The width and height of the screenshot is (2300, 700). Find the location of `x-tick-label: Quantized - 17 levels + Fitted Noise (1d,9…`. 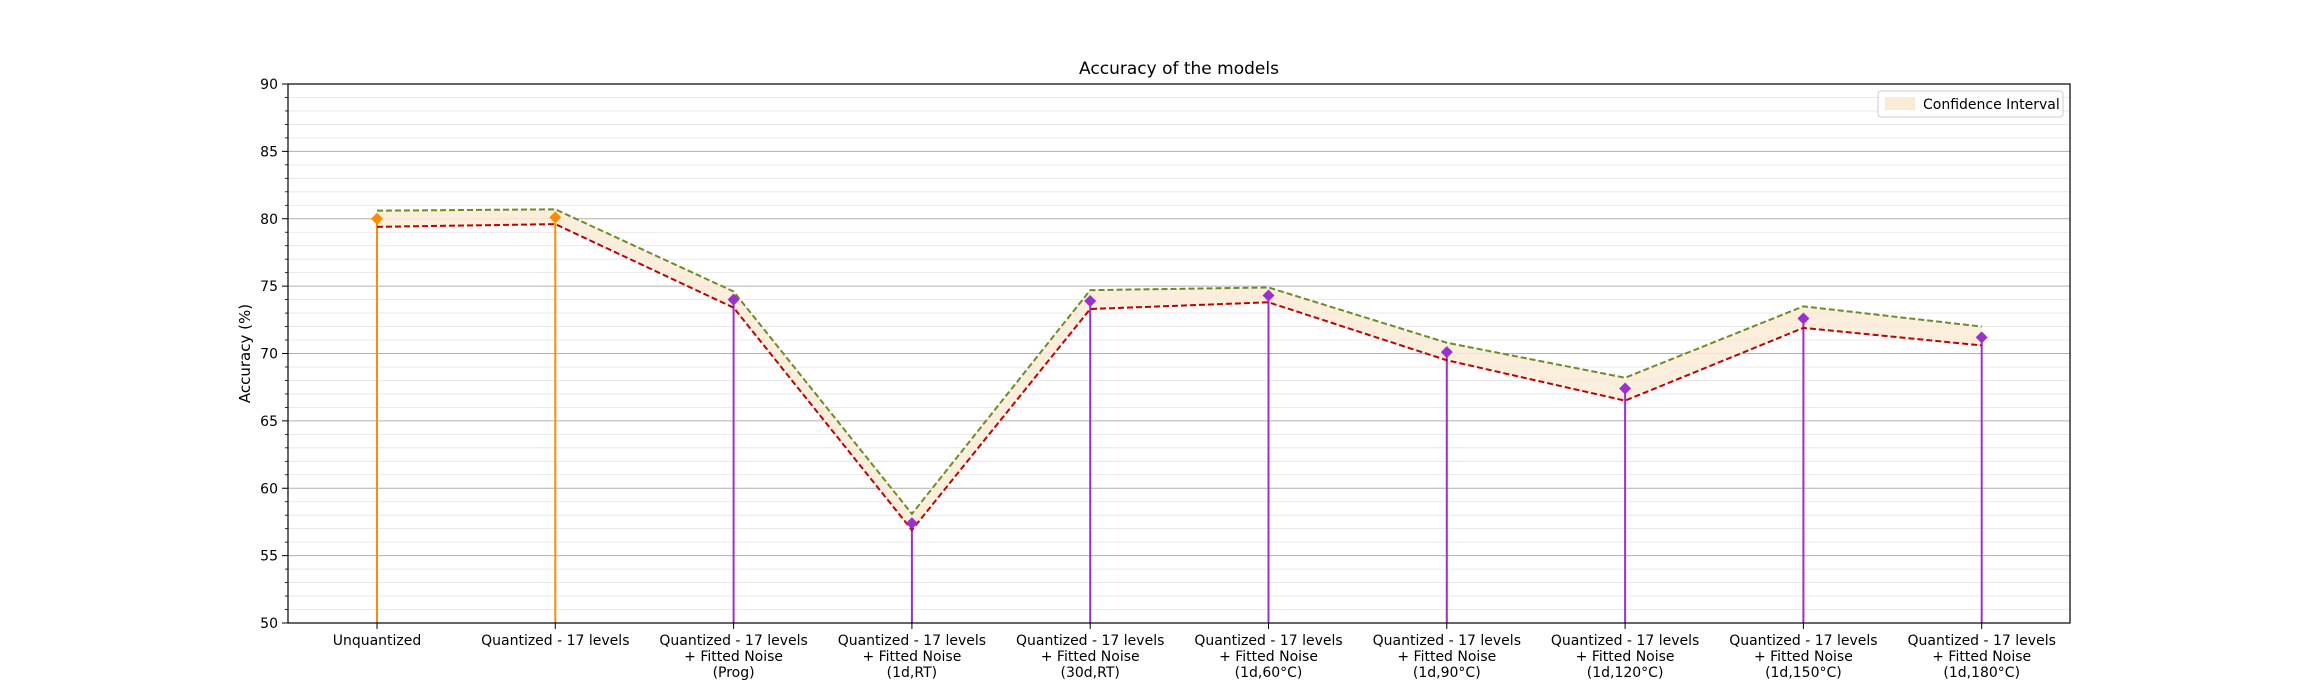

x-tick-label: Quantized - 17 levels + Fitted Noise (1d,9… is located at coordinates (1447, 657).